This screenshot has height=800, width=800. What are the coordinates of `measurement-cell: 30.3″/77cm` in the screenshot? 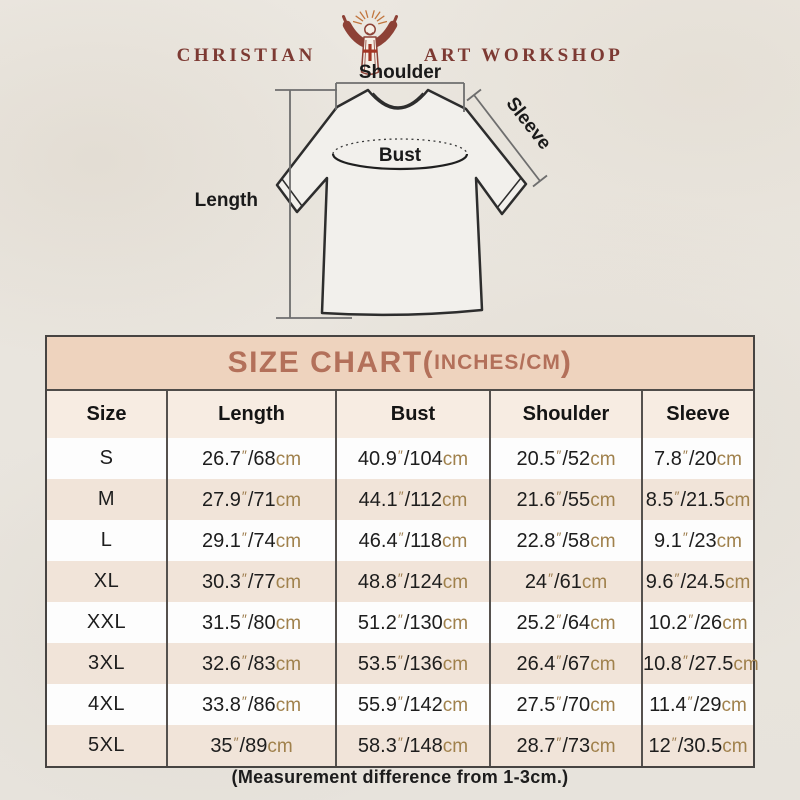 It's located at (251, 581).